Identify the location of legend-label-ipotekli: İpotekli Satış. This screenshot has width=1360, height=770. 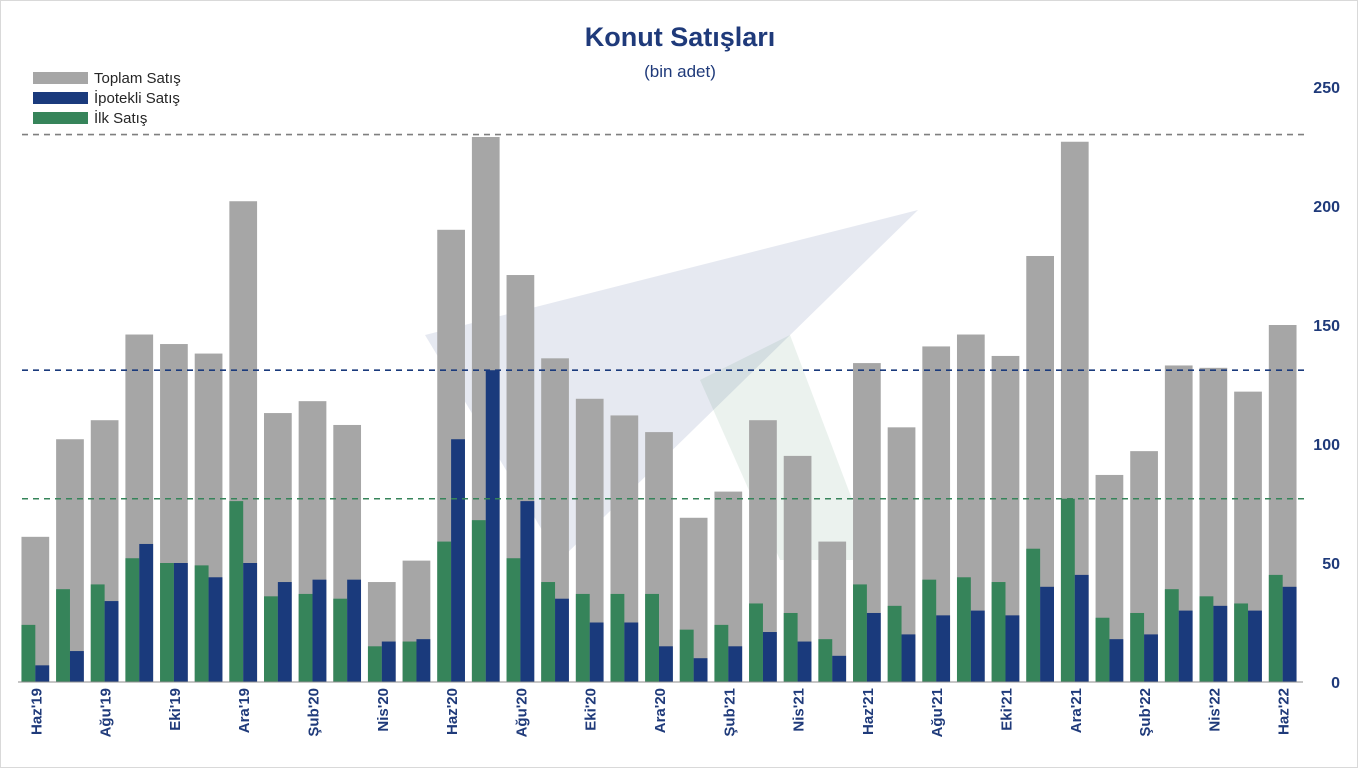
(137, 98).